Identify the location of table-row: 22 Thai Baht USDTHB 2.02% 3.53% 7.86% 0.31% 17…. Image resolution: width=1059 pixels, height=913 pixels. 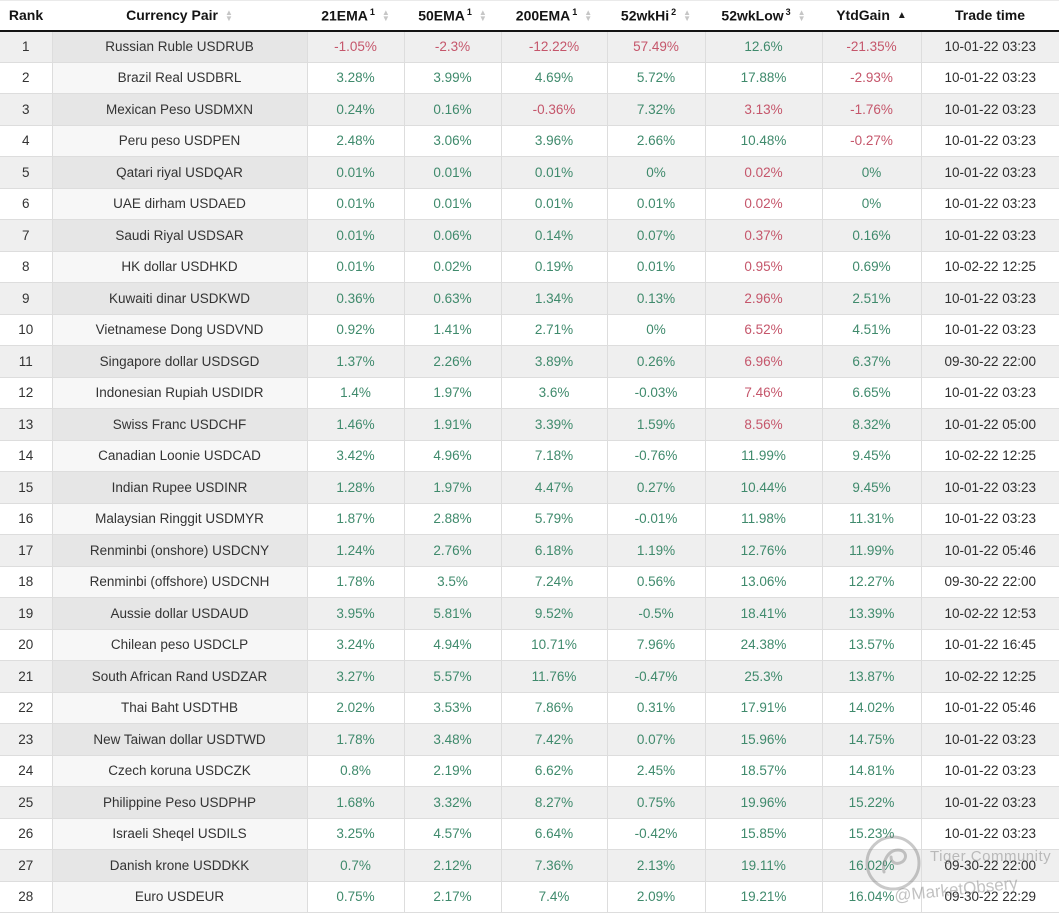
(529, 708).